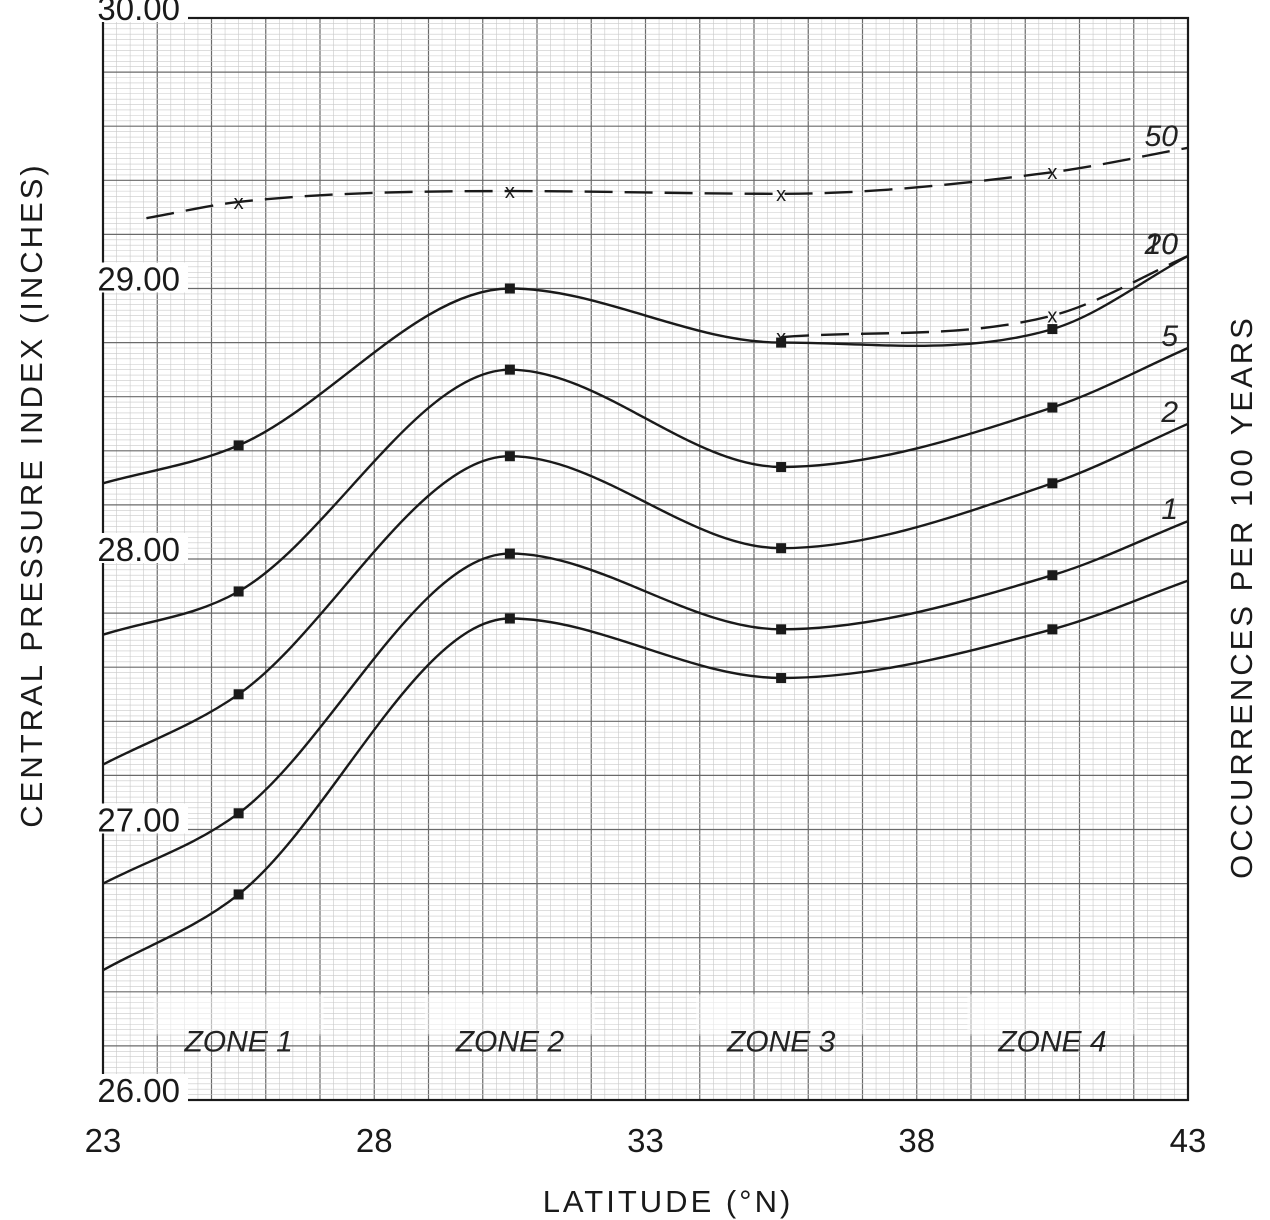  I want to click on return-period-label: 50, so click(1162, 136).